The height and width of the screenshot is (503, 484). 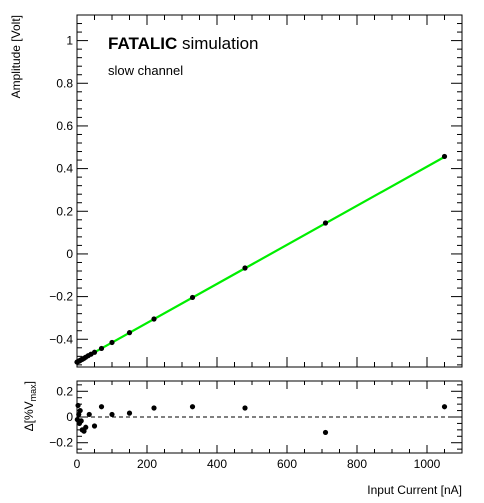 I want to click on main-y-tick-labels: −0.4 −0.2 0 0.2 0.4 0.6 0.8 1, so click(x=61, y=190).